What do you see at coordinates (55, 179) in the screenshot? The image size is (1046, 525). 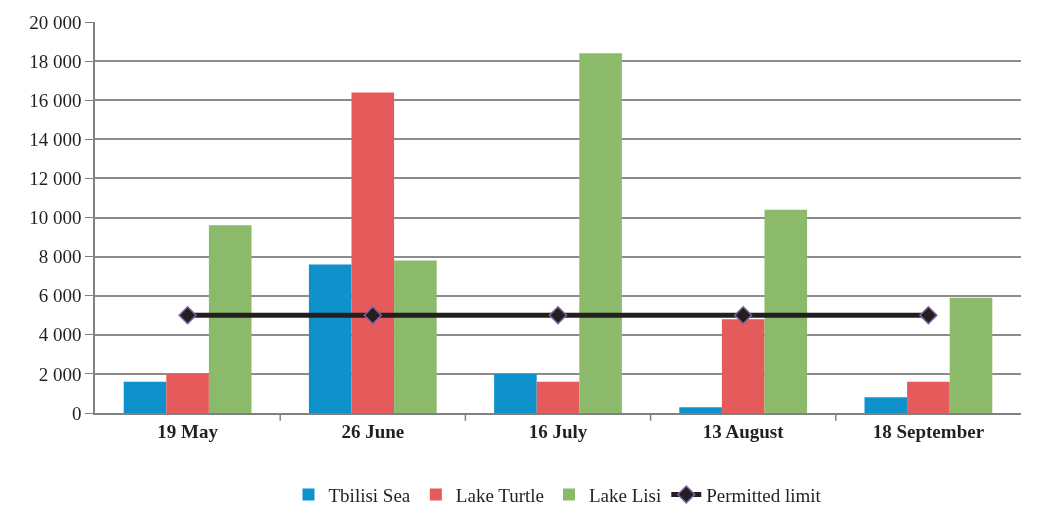 I see `y-tick-label: 12 000` at bounding box center [55, 179].